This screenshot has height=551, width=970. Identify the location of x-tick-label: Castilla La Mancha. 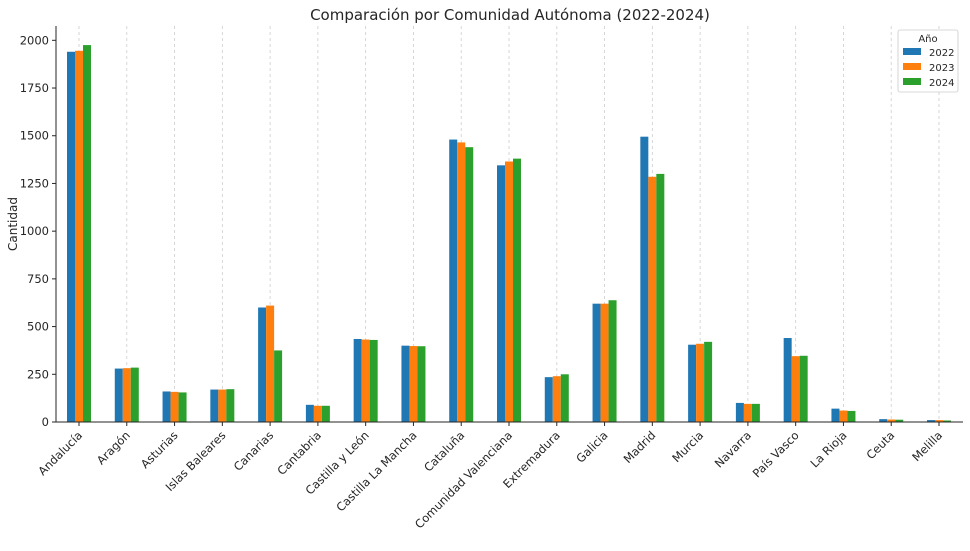
(376, 471).